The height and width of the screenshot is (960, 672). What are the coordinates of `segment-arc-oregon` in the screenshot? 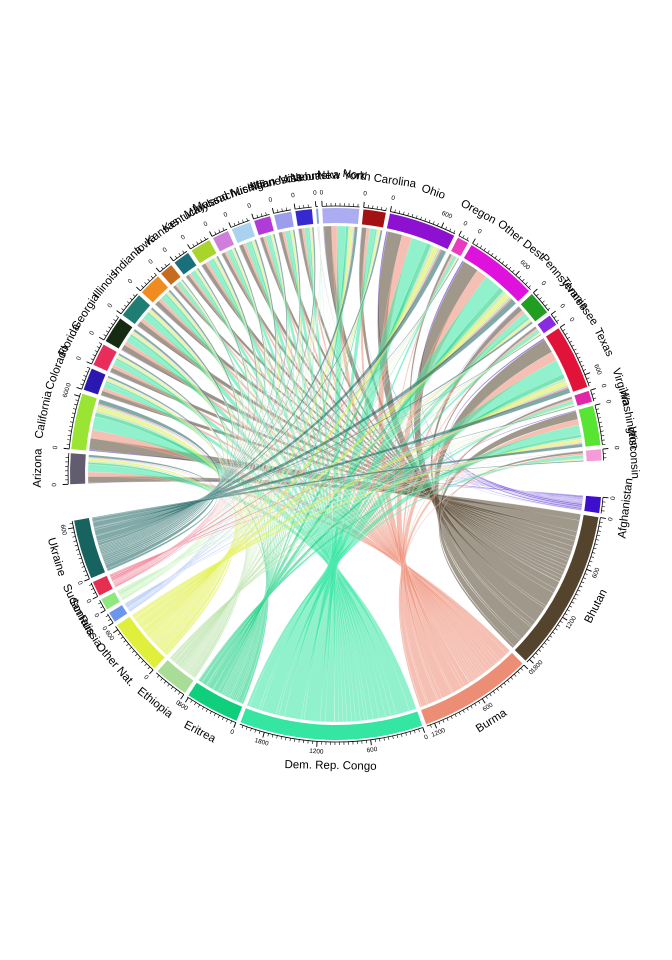 It's located at (459, 247).